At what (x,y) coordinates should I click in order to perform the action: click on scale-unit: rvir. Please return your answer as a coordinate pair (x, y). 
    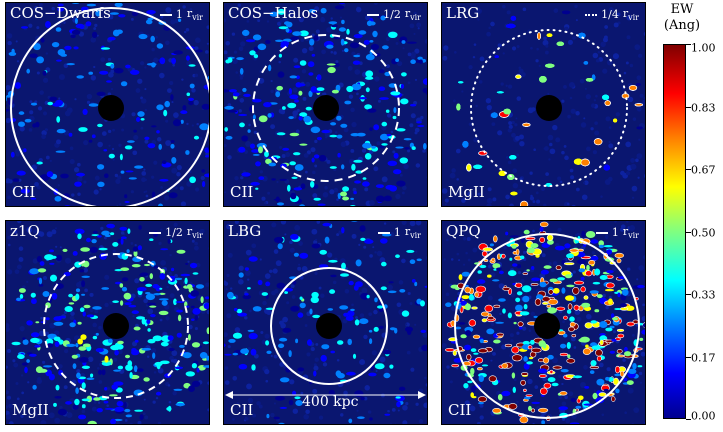
    Looking at the image, I should click on (412, 233).